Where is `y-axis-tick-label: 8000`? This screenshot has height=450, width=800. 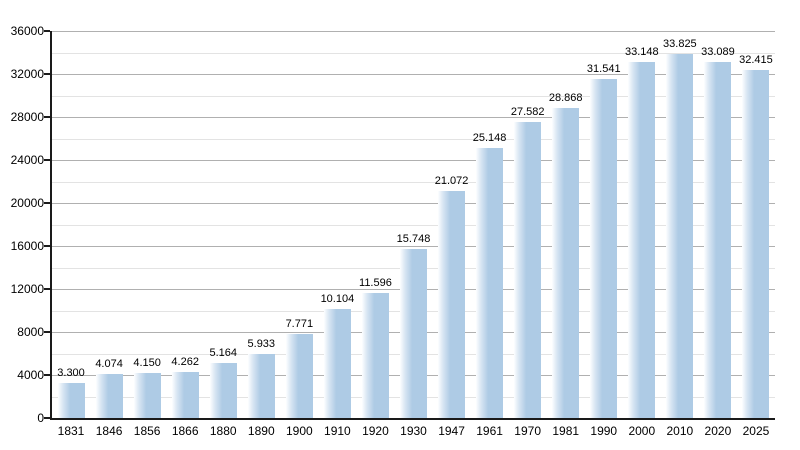 y-axis-tick-label: 8000 is located at coordinates (30, 332).